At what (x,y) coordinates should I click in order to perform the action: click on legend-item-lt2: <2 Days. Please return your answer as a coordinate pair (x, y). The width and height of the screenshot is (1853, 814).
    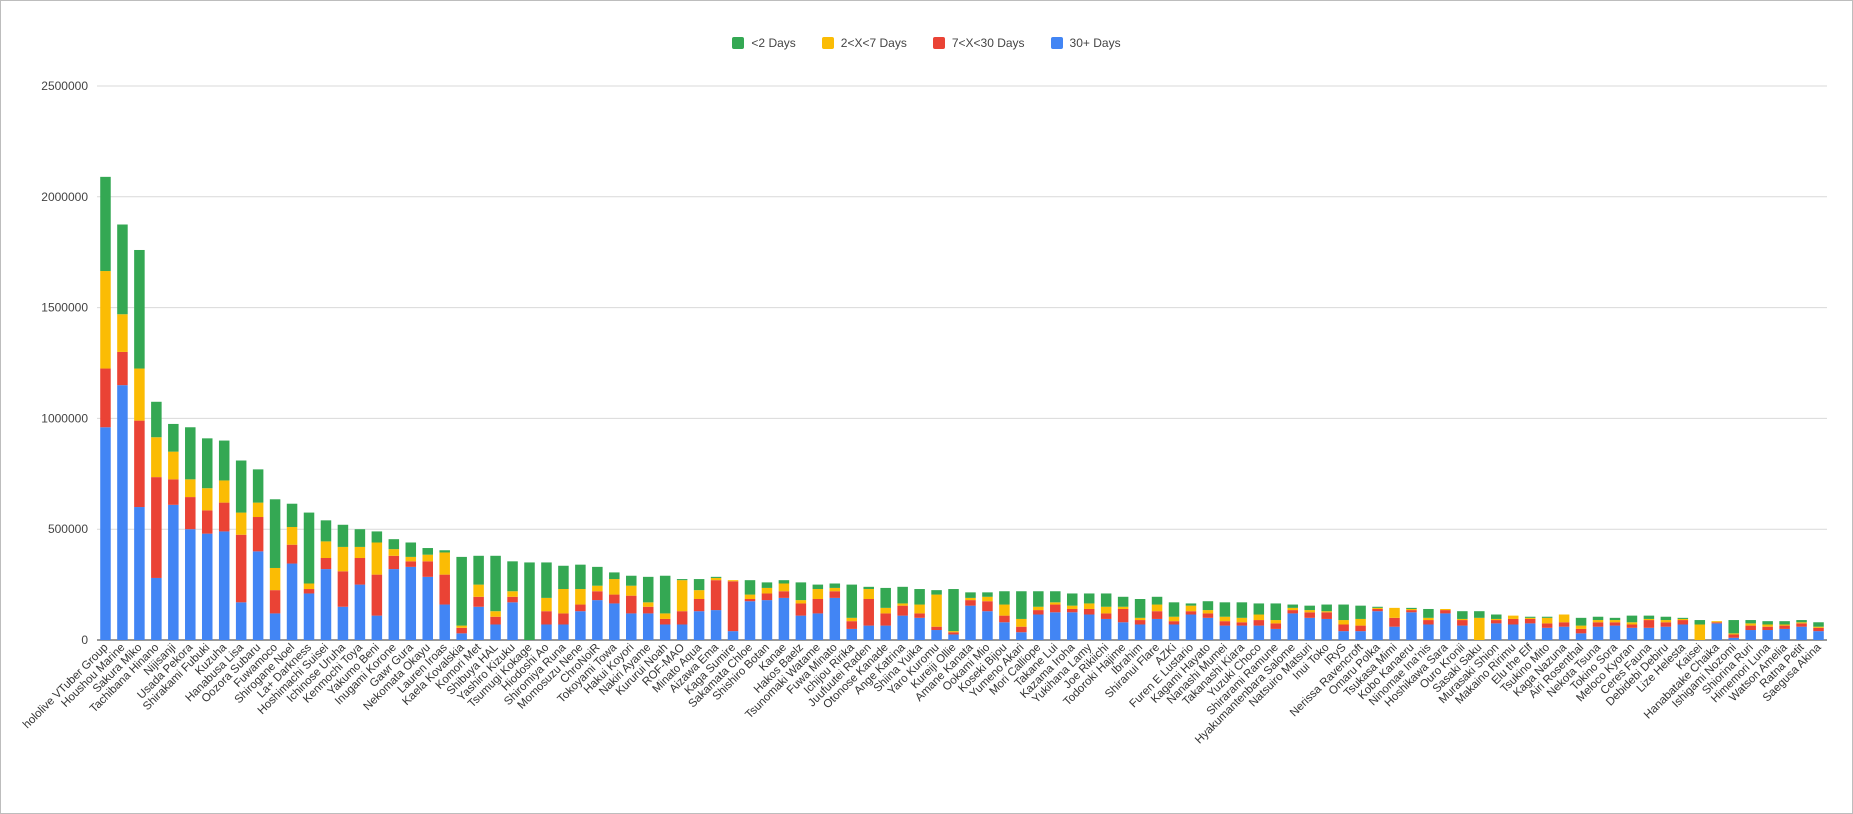
    Looking at the image, I should click on (764, 43).